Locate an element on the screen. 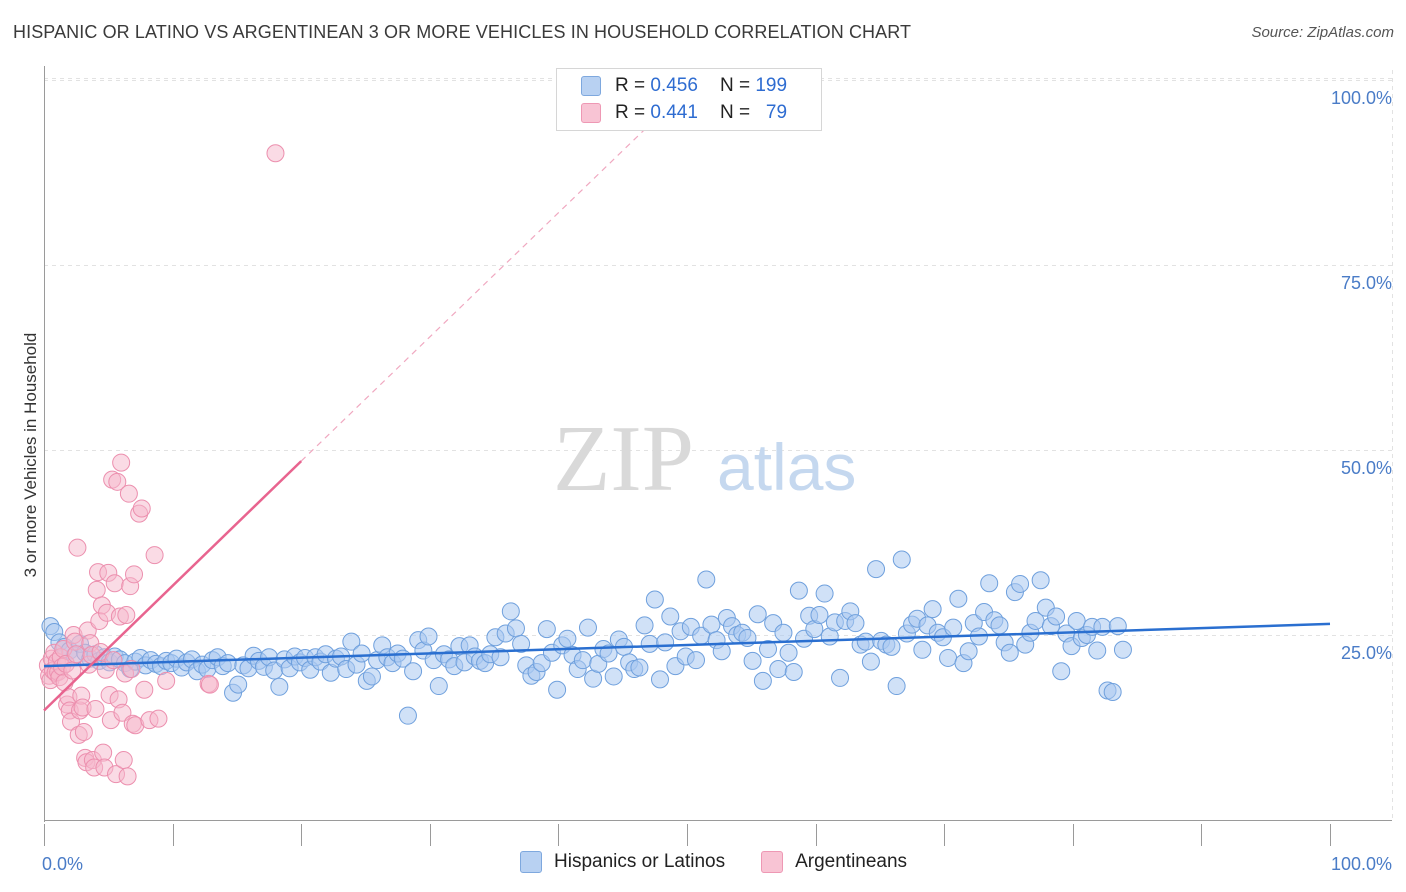 This screenshot has height=892, width=1406. chart-source: Source: ZipAtlas.com is located at coordinates (1322, 32).